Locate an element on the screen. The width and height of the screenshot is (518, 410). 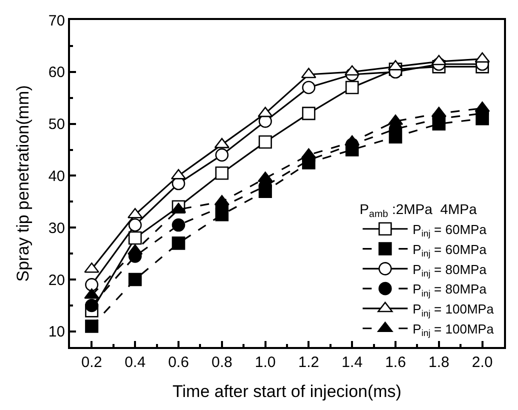
y-tick-label: 40 is located at coordinates (56, 176).